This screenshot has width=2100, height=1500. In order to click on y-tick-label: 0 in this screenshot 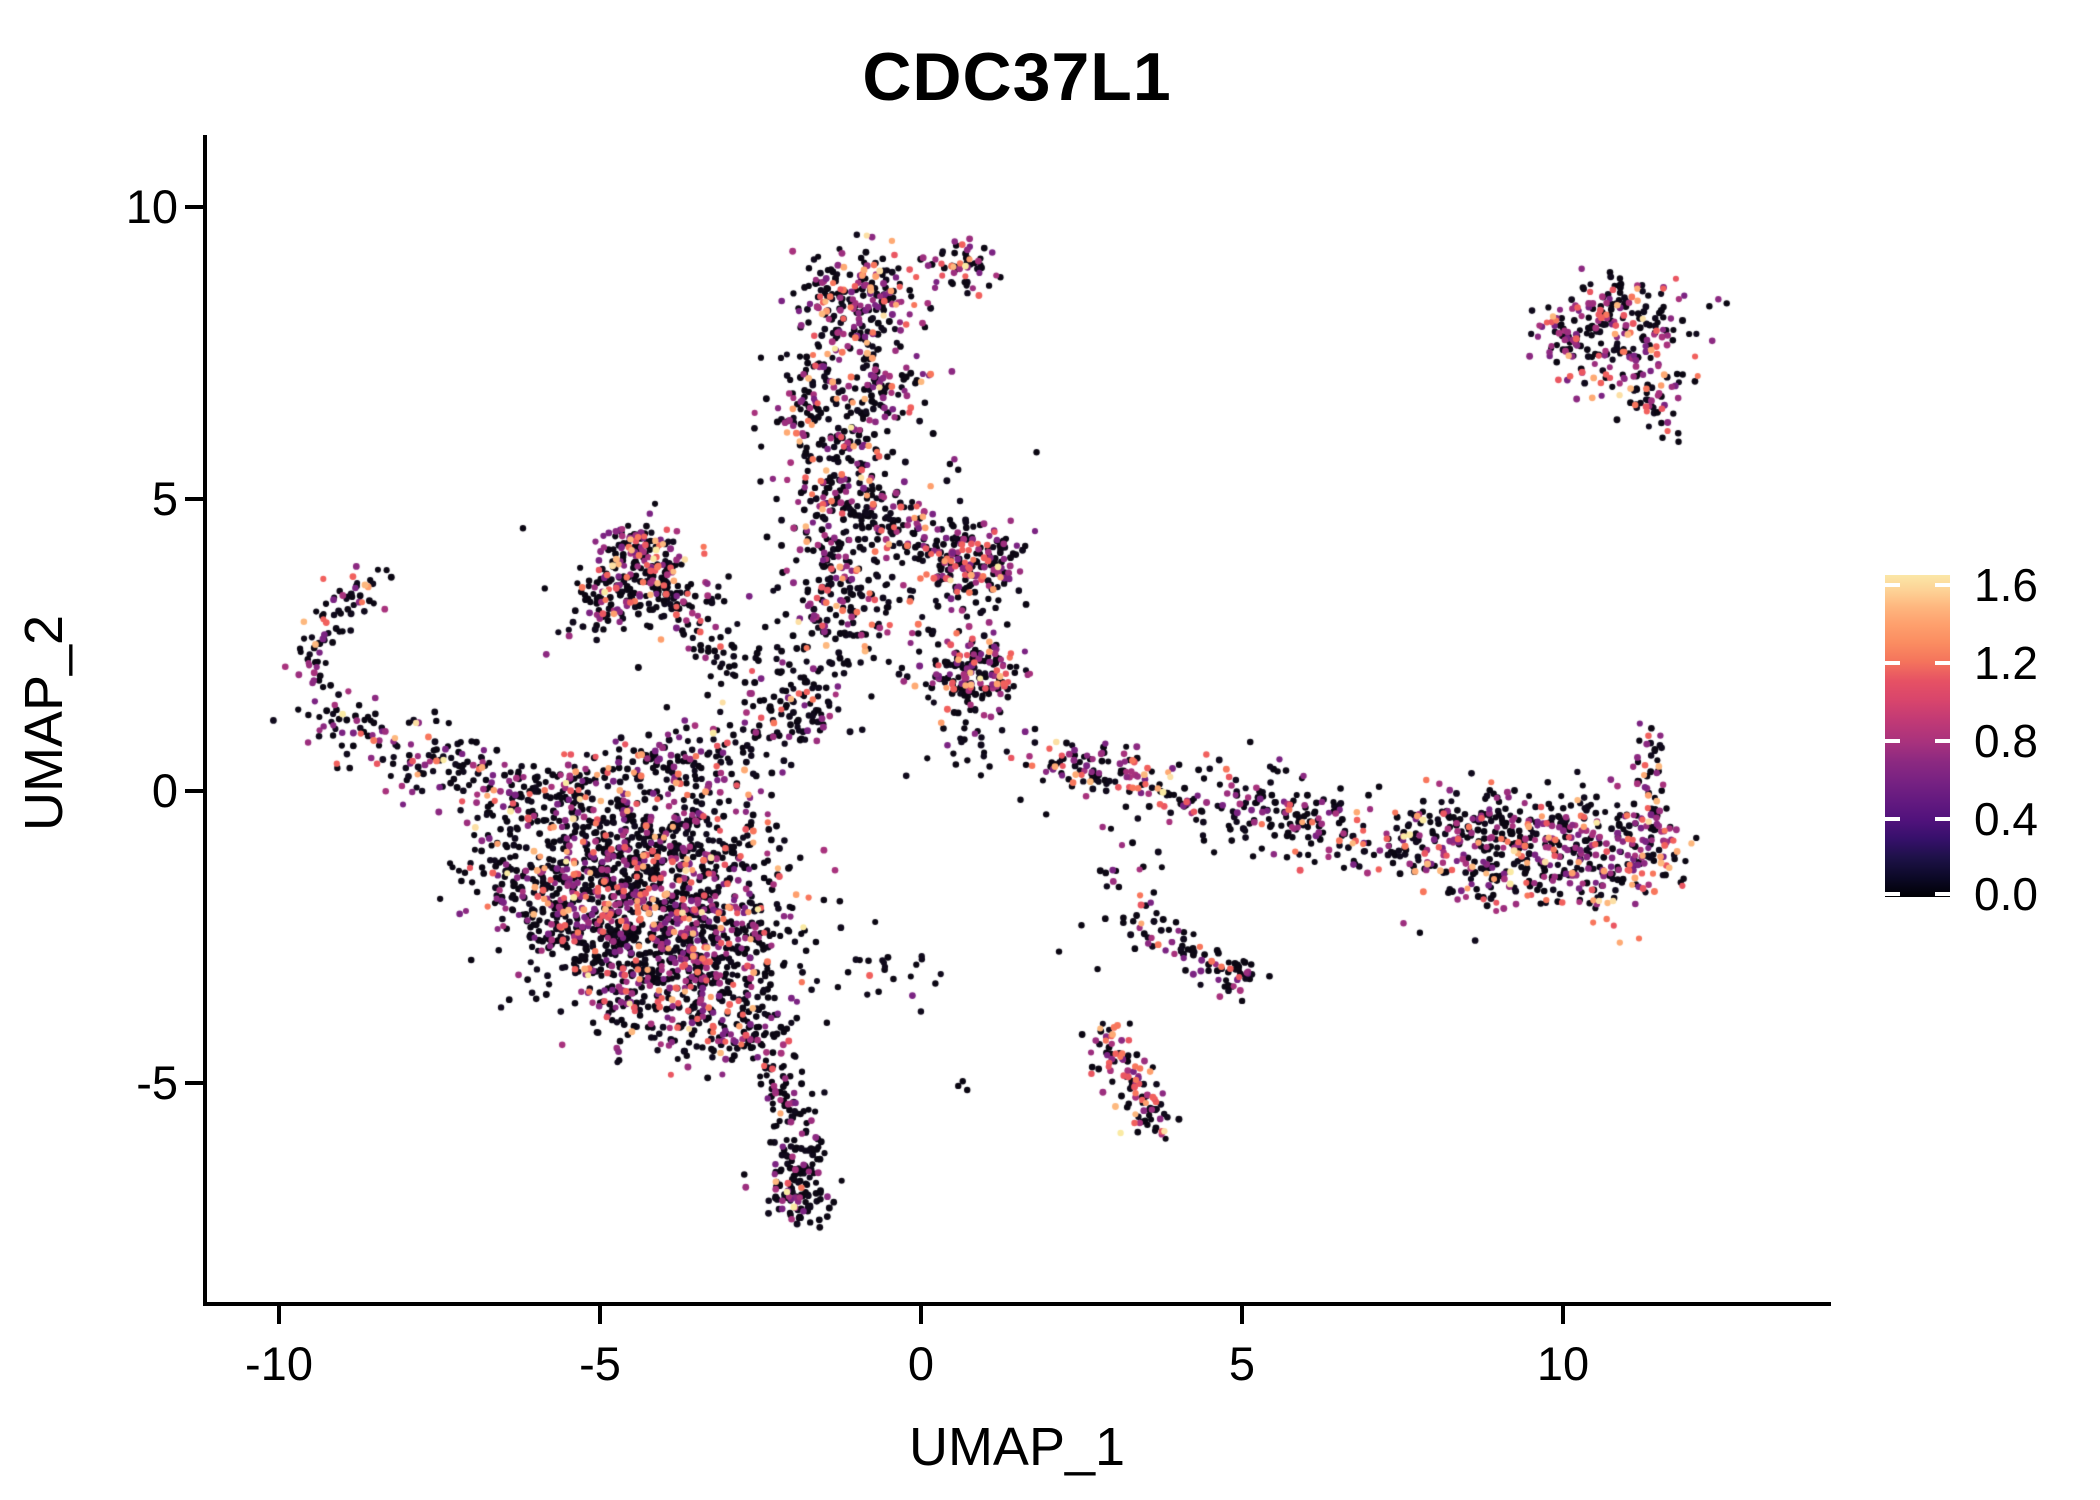, I will do `click(164, 790)`.